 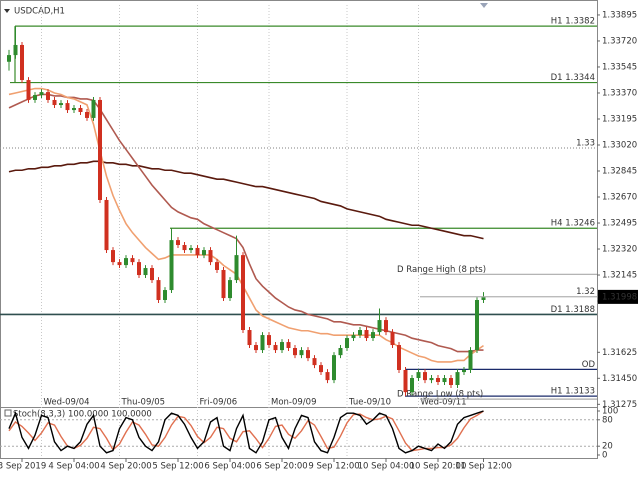 What do you see at coordinates (484, 5) in the screenshot?
I see `shift-marker` at bounding box center [484, 5].